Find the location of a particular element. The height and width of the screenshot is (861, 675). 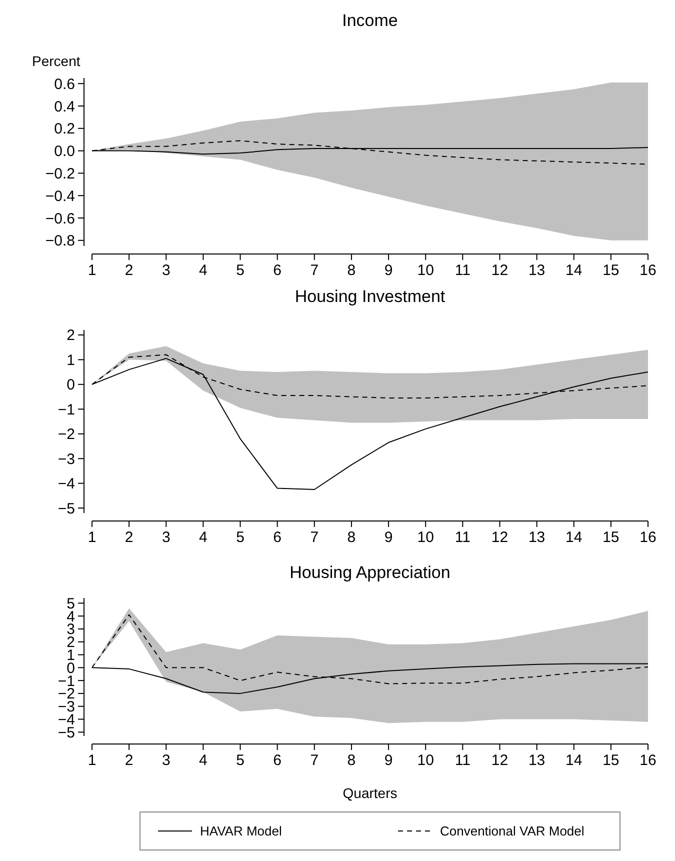

y-axis-title: Percent is located at coordinates (56, 61).